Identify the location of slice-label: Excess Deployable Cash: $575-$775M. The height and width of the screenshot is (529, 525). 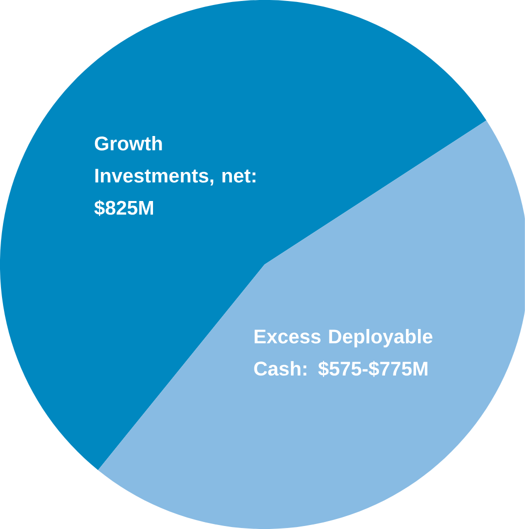
(343, 353).